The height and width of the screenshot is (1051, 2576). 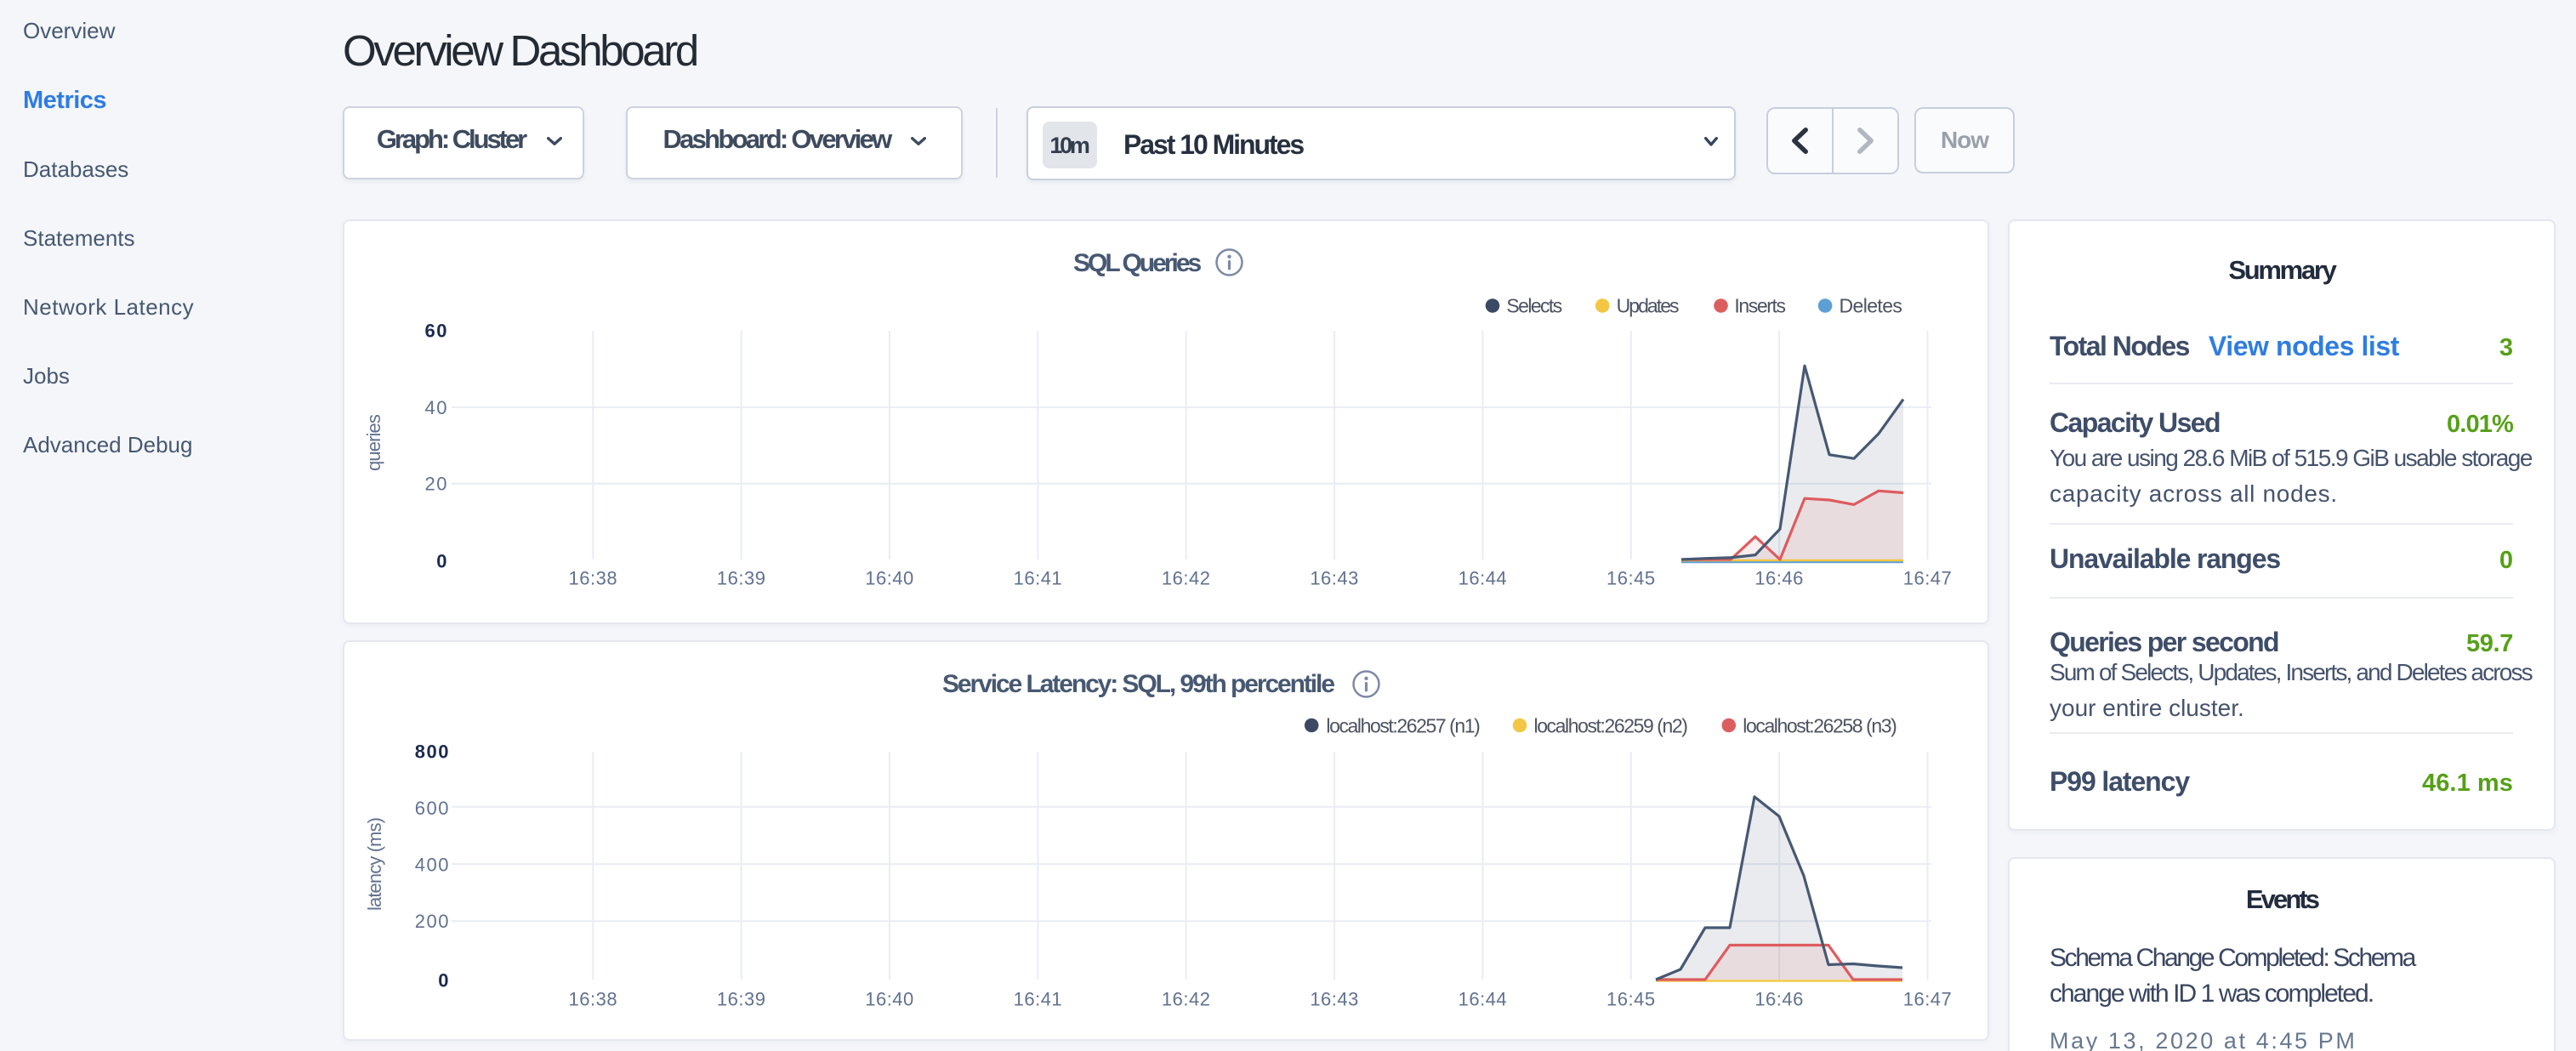 I want to click on svg-text: localhost:26258 (n3), so click(x=1819, y=726).